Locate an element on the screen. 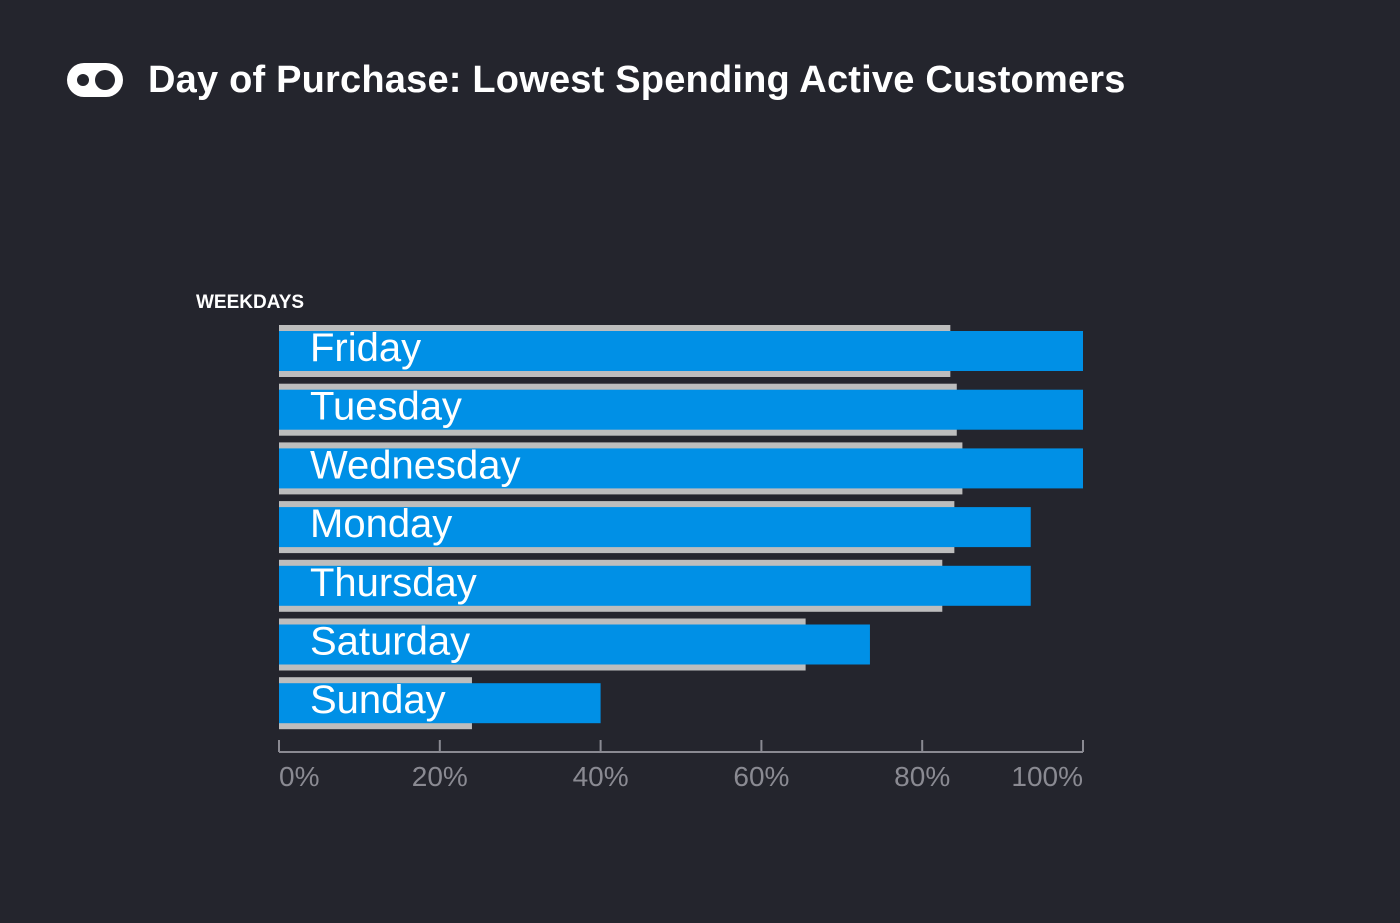 The width and height of the screenshot is (1400, 923). category-label-sunday: Sunday is located at coordinates (378, 700).